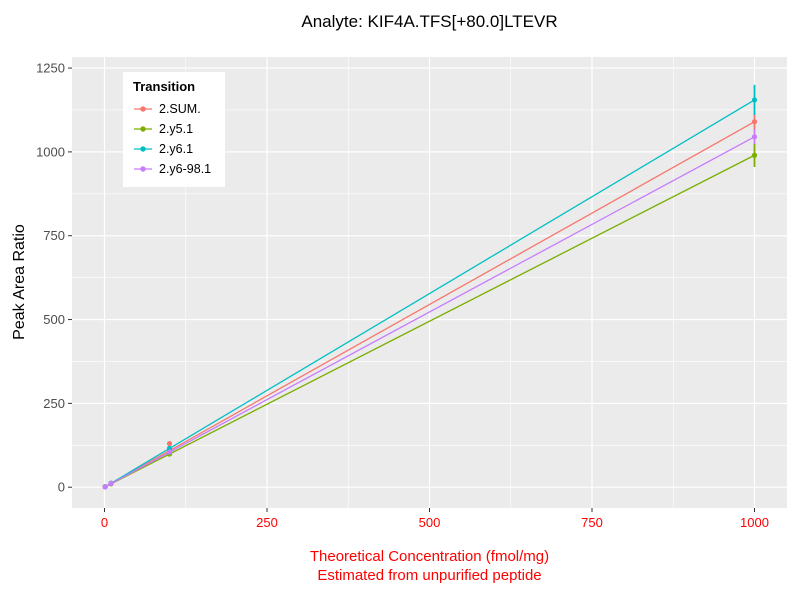 Image resolution: width=800 pixels, height=600 pixels. What do you see at coordinates (429, 575) in the screenshot?
I see `x-axis-title-line2: Estimated from unpurified peptide` at bounding box center [429, 575].